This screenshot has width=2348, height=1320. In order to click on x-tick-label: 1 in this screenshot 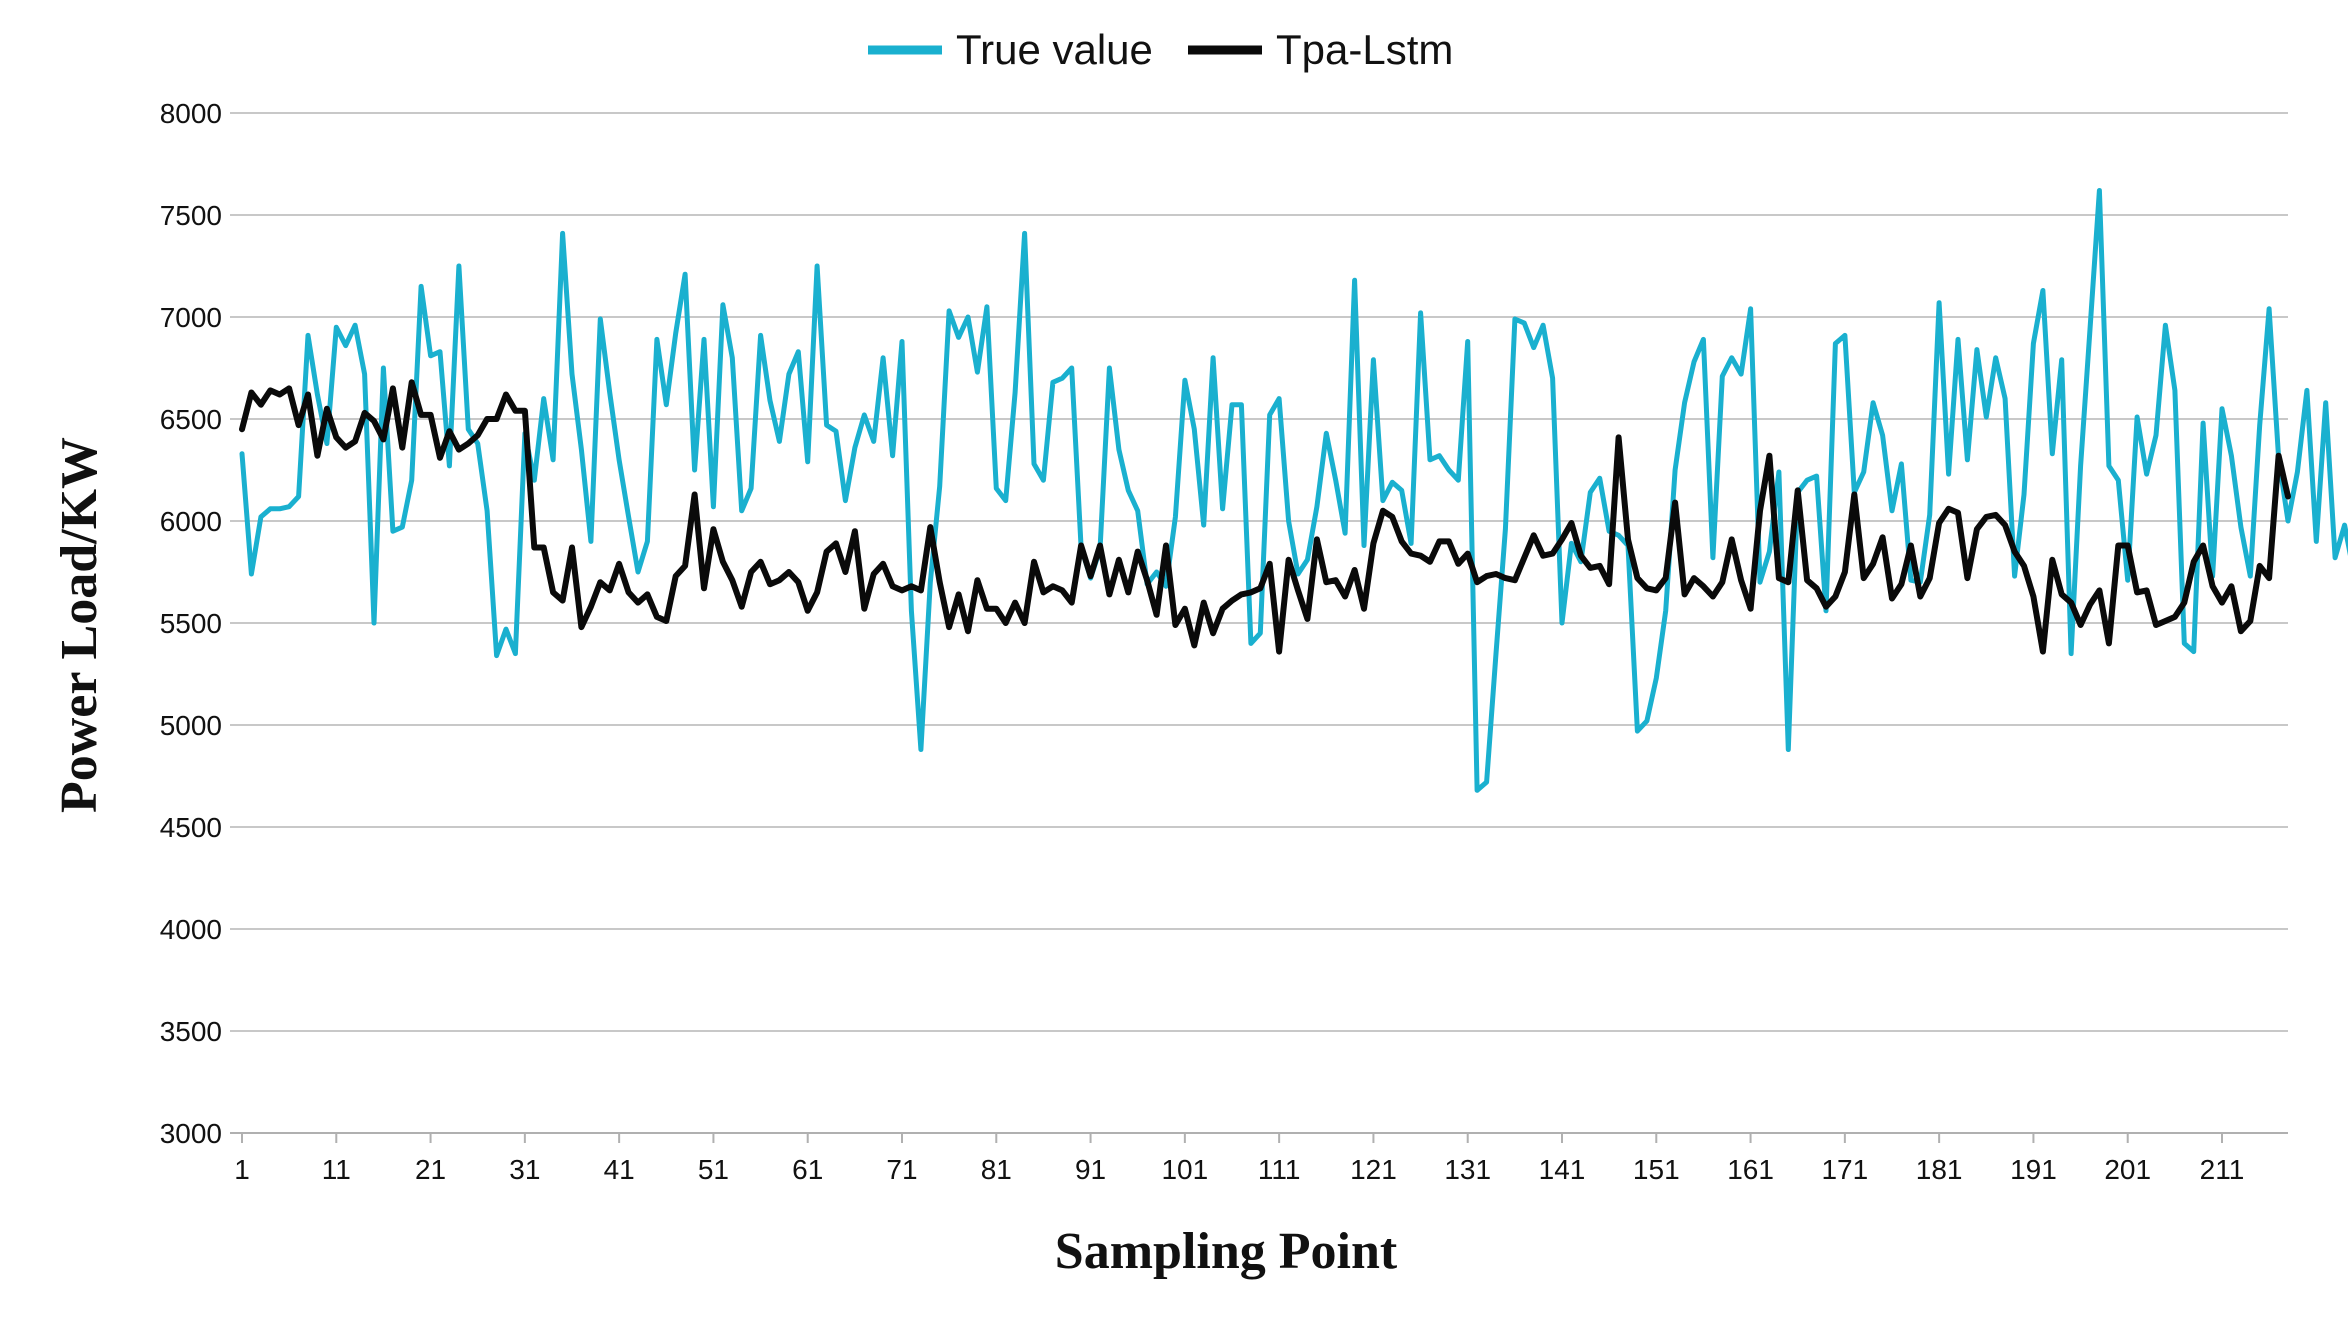, I will do `click(242, 1169)`.